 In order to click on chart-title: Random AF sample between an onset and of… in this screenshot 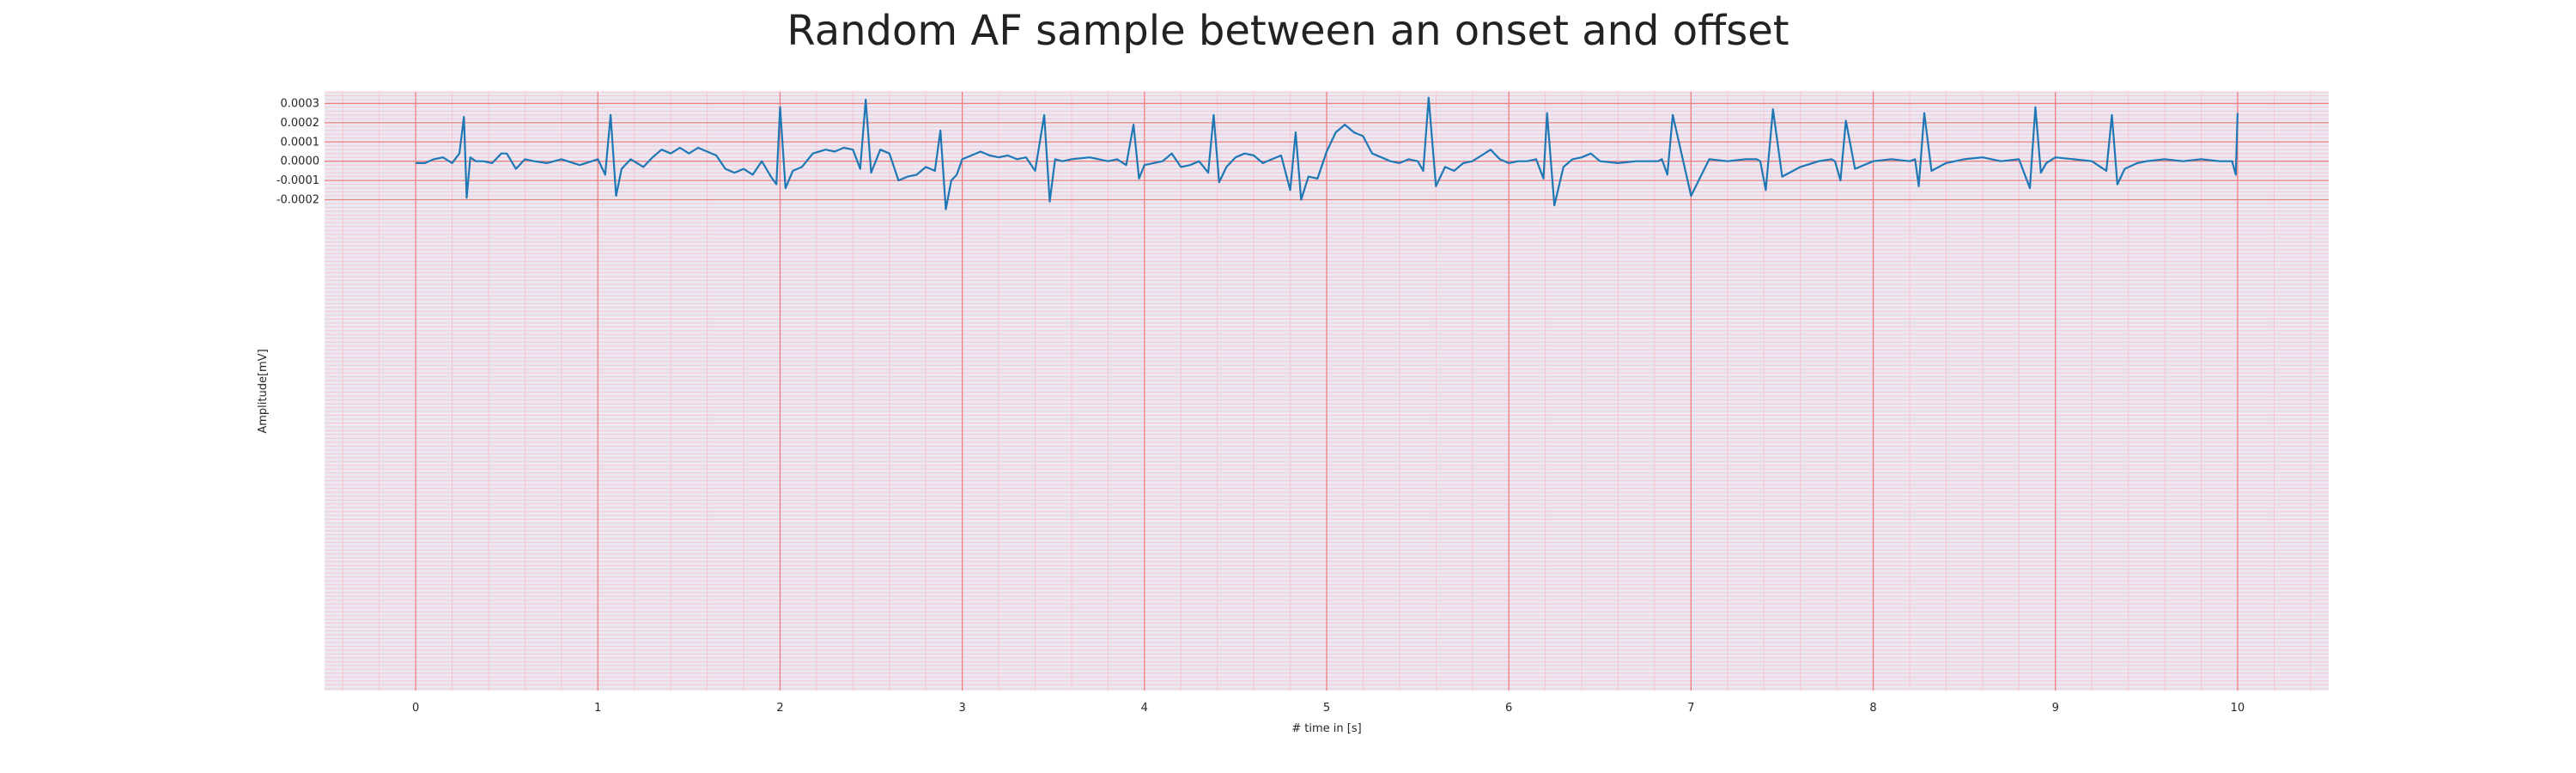, I will do `click(1288, 31)`.